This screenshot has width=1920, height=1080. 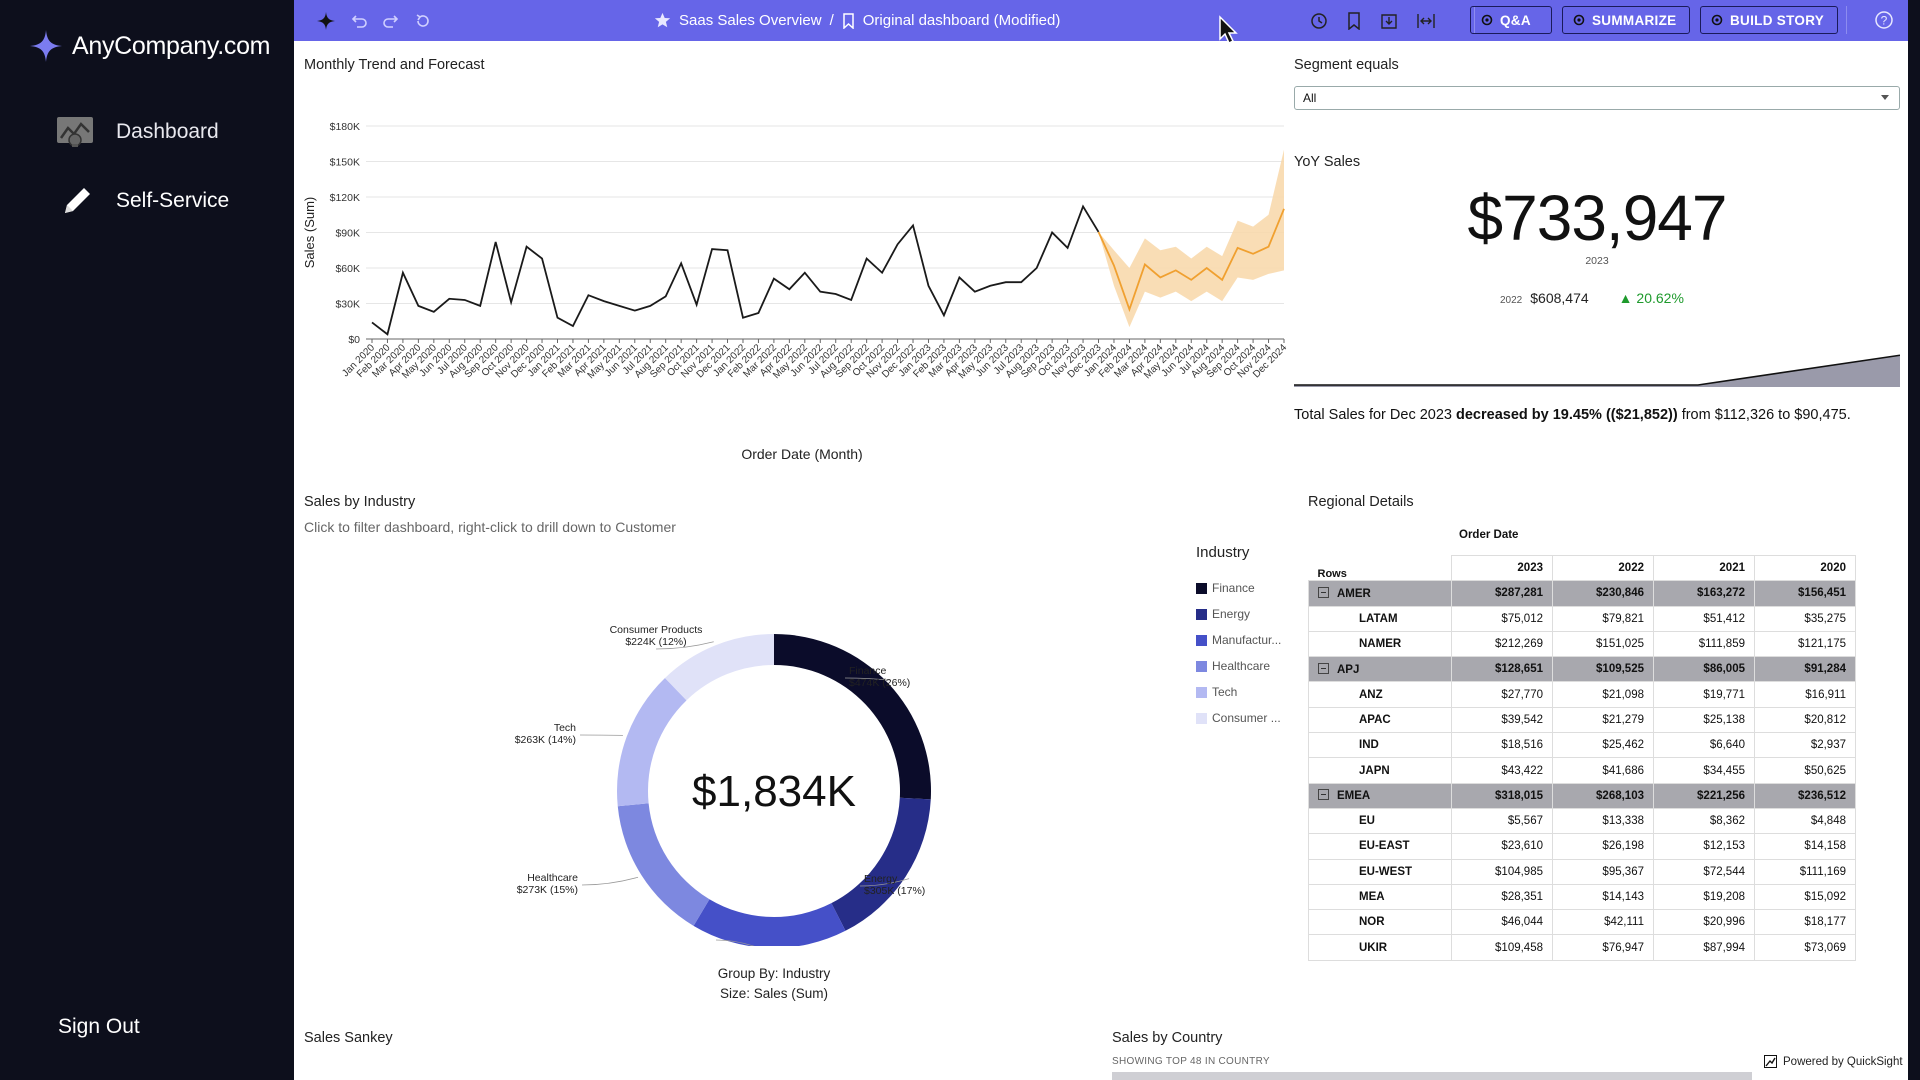 What do you see at coordinates (1191, 260) in the screenshot?
I see `forecast-line` at bounding box center [1191, 260].